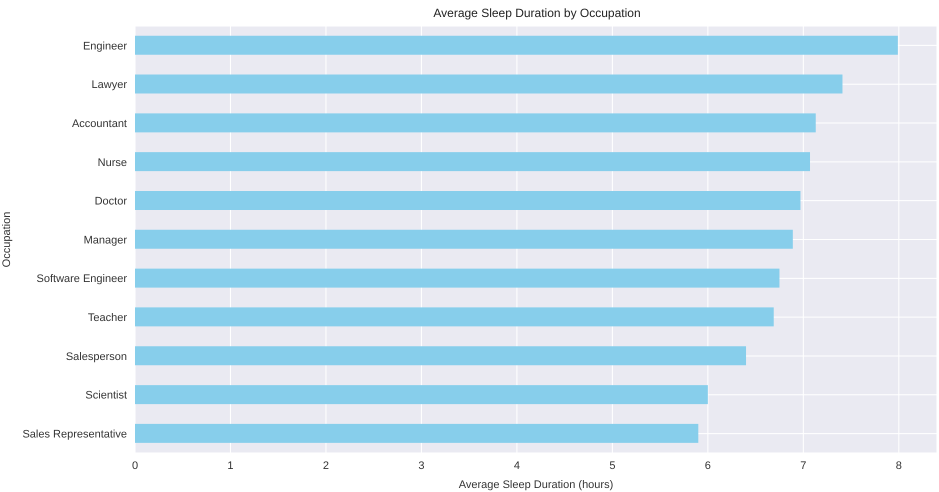 The height and width of the screenshot is (492, 939). Describe the element at coordinates (421, 466) in the screenshot. I see `x-tick-label: 3` at that location.